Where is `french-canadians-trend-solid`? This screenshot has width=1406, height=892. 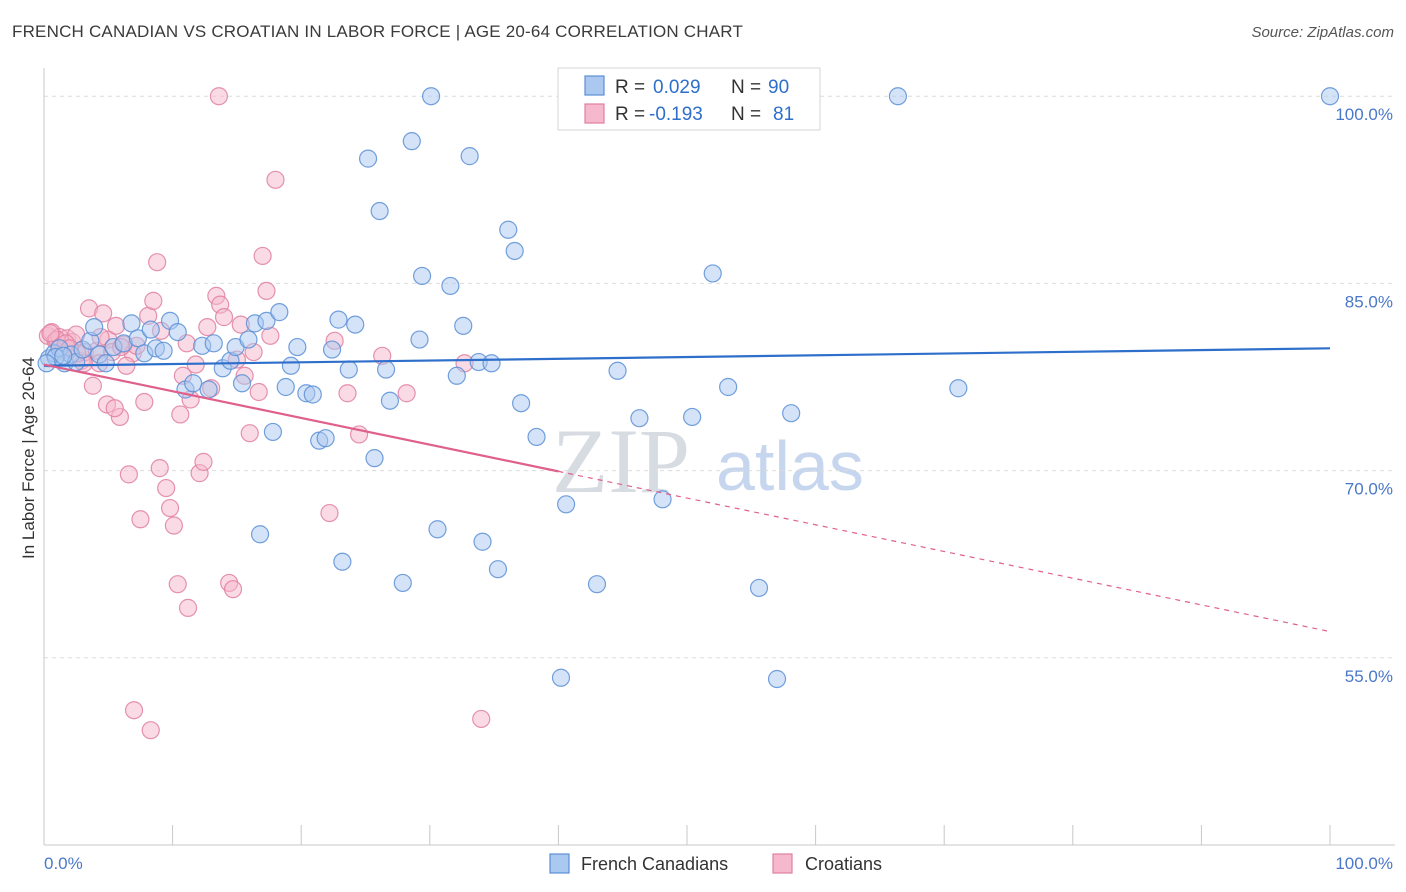 french-canadians-trend-solid is located at coordinates (687, 357).